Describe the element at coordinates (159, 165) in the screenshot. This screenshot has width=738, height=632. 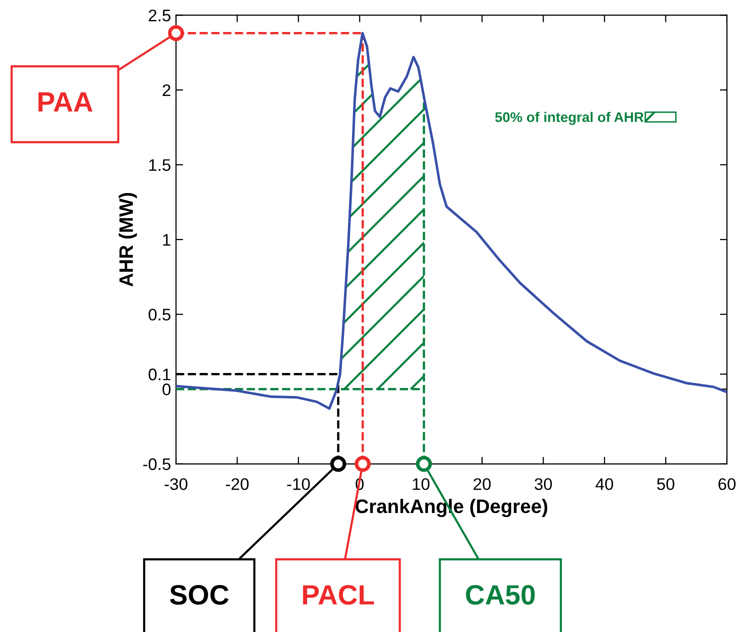
I see `y-tick-label: 1.5` at that location.